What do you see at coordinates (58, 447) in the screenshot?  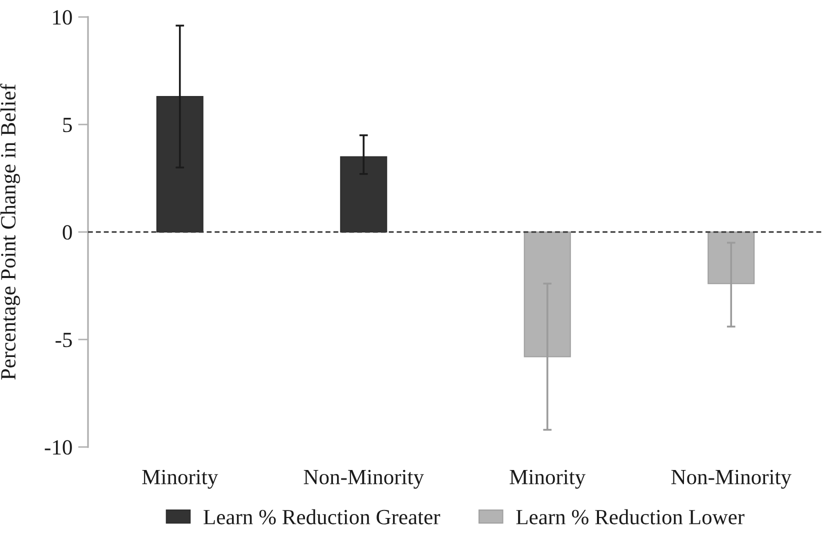 I see `y-tick-label: -10` at bounding box center [58, 447].